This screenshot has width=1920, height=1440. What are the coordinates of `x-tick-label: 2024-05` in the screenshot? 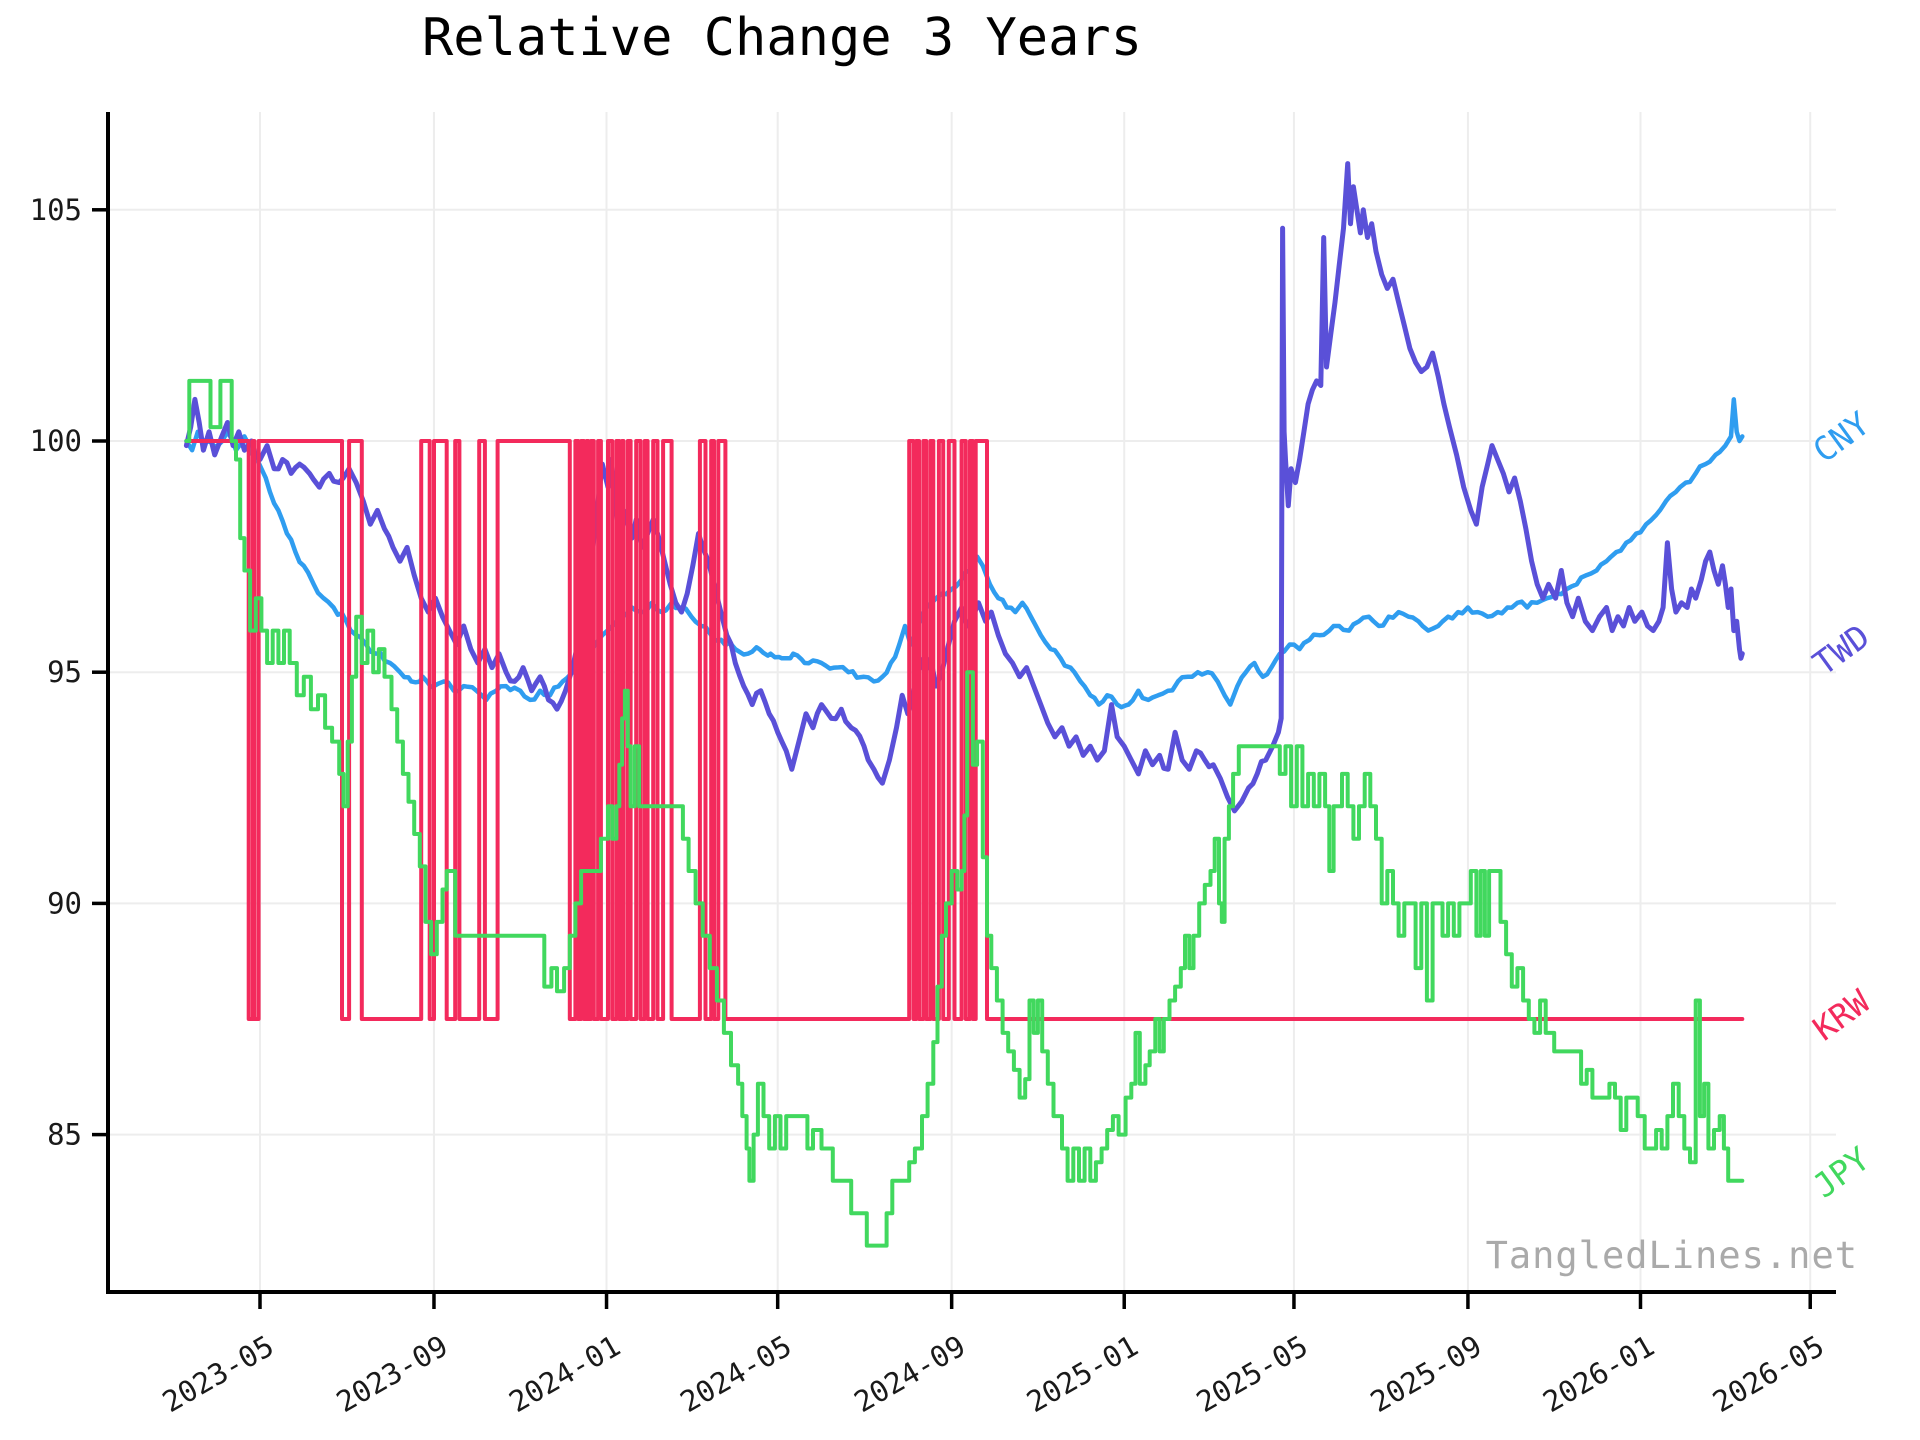 It's located at (735, 1374).